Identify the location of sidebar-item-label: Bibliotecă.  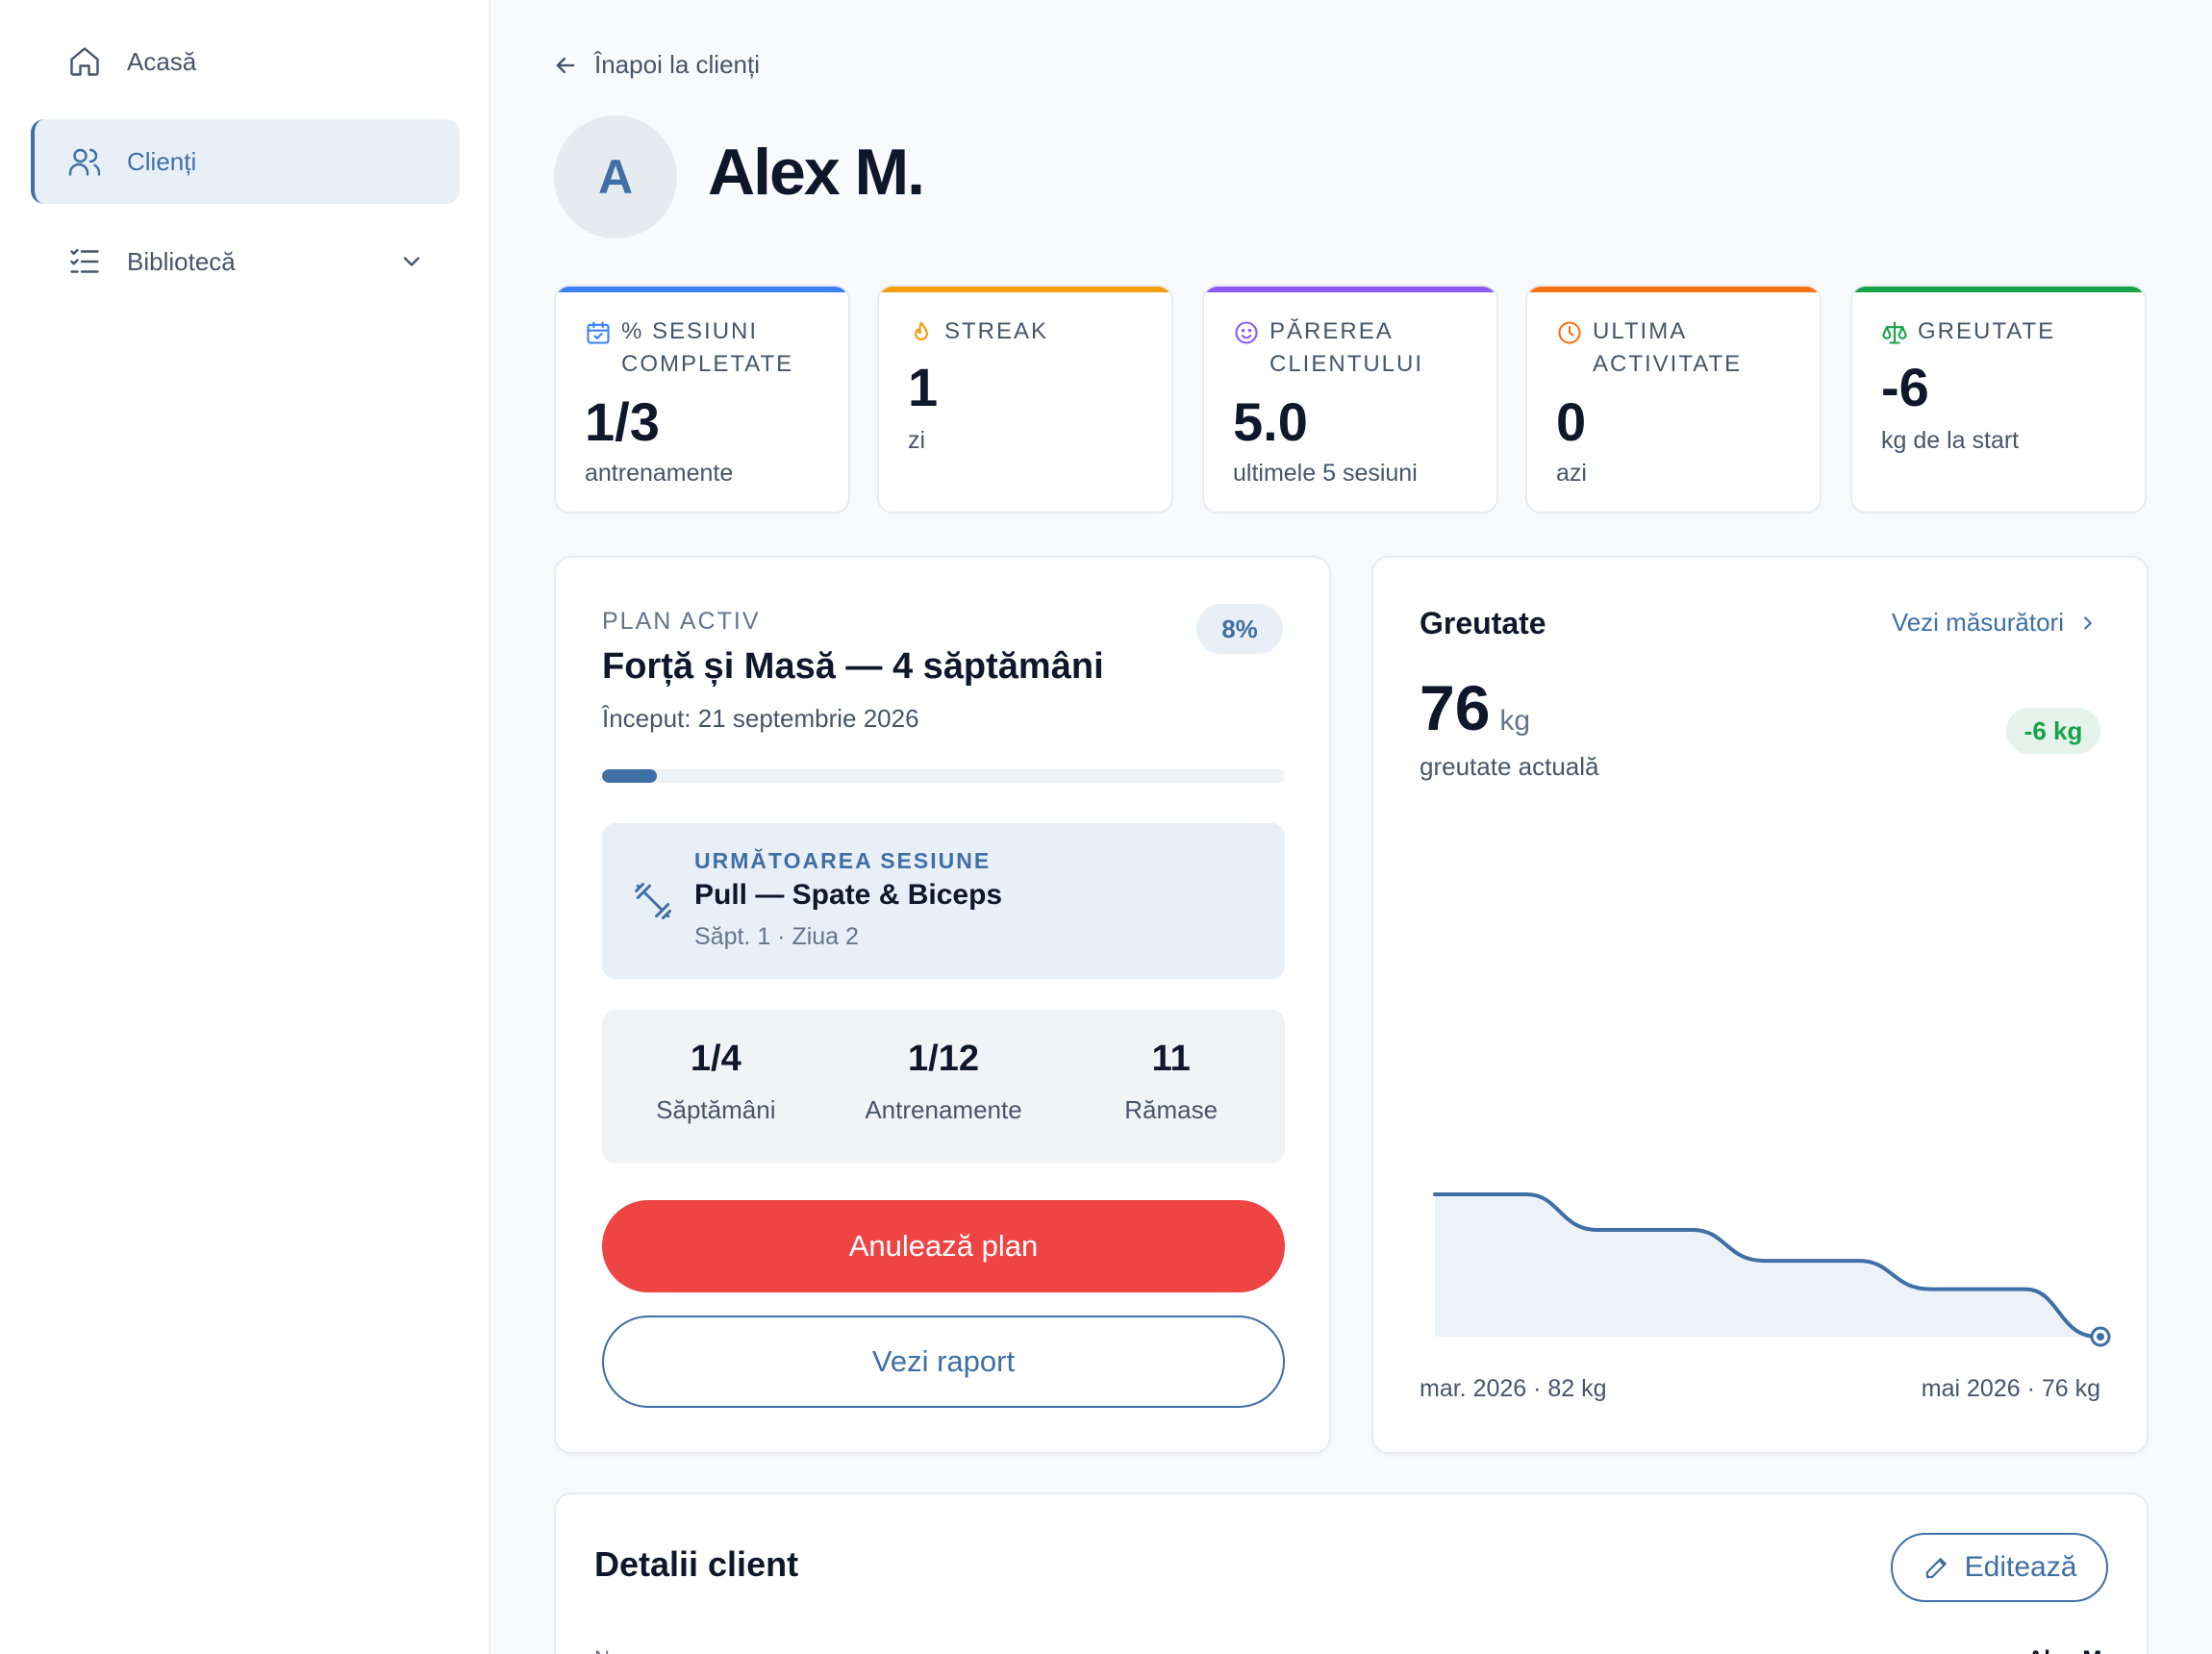
(181, 261).